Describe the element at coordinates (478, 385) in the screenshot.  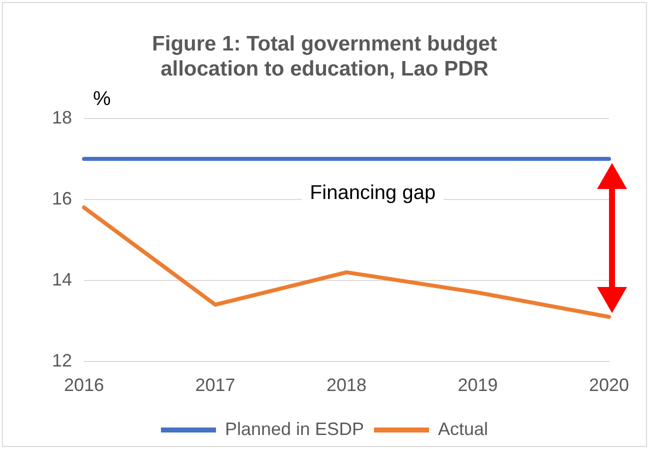
I see `x-tick-label: 2019` at that location.